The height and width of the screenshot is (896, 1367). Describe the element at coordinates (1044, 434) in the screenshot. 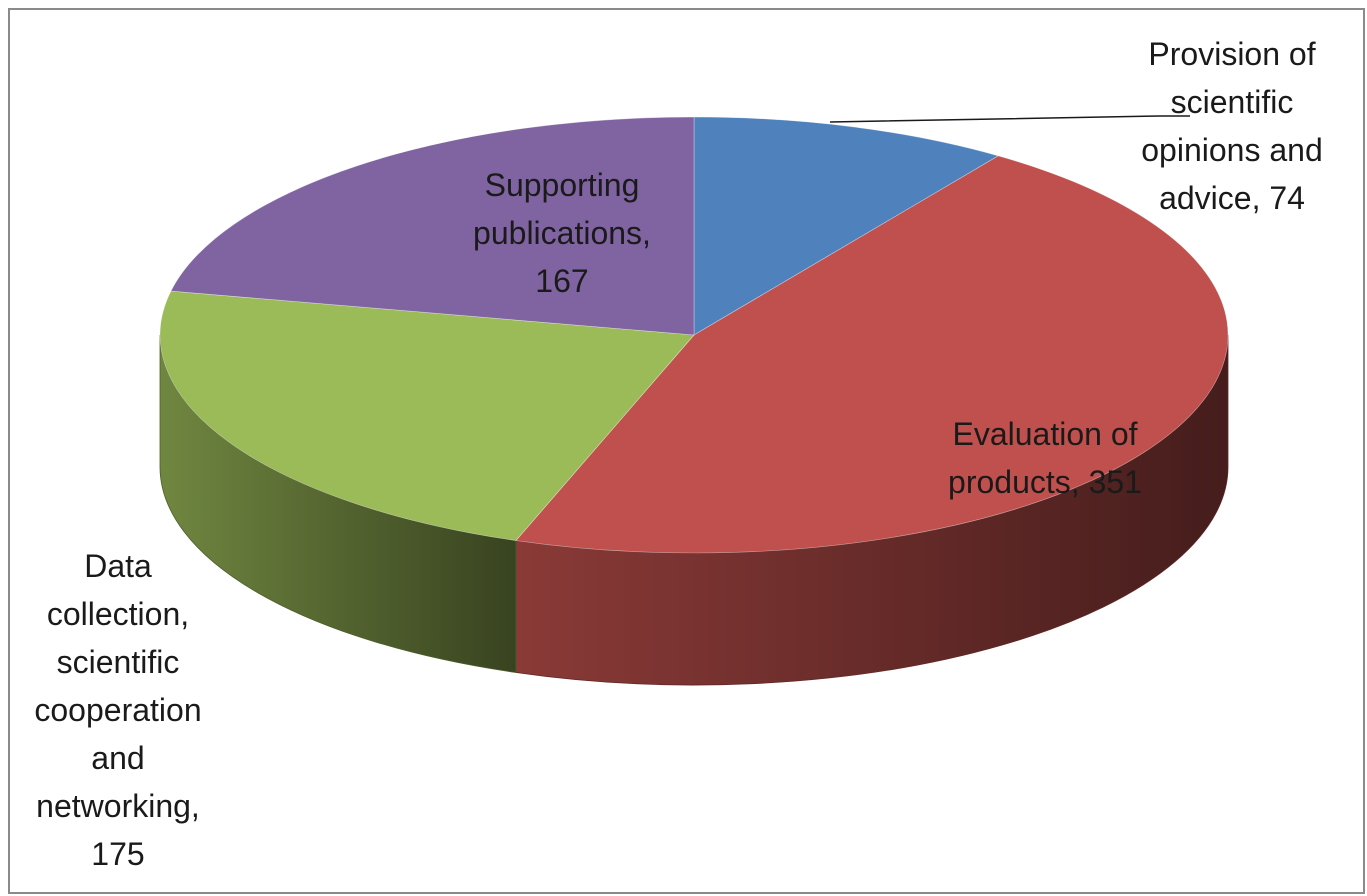

I see `data-label-line: Evaluation of` at that location.